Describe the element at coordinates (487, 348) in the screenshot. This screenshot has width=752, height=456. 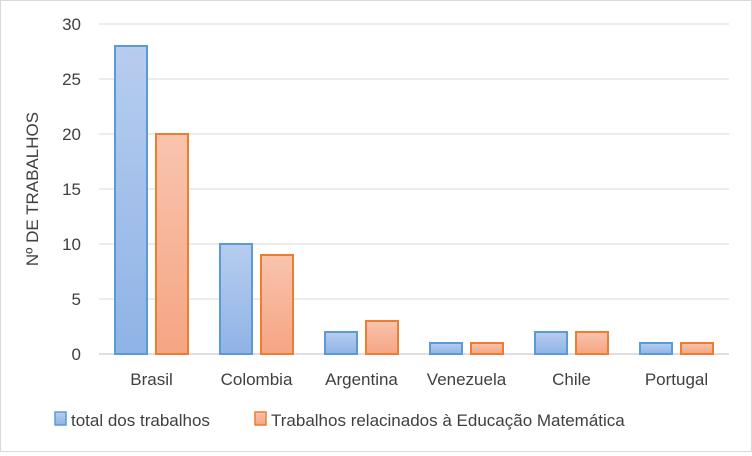
I see `bar-educacao-venezuela` at that location.